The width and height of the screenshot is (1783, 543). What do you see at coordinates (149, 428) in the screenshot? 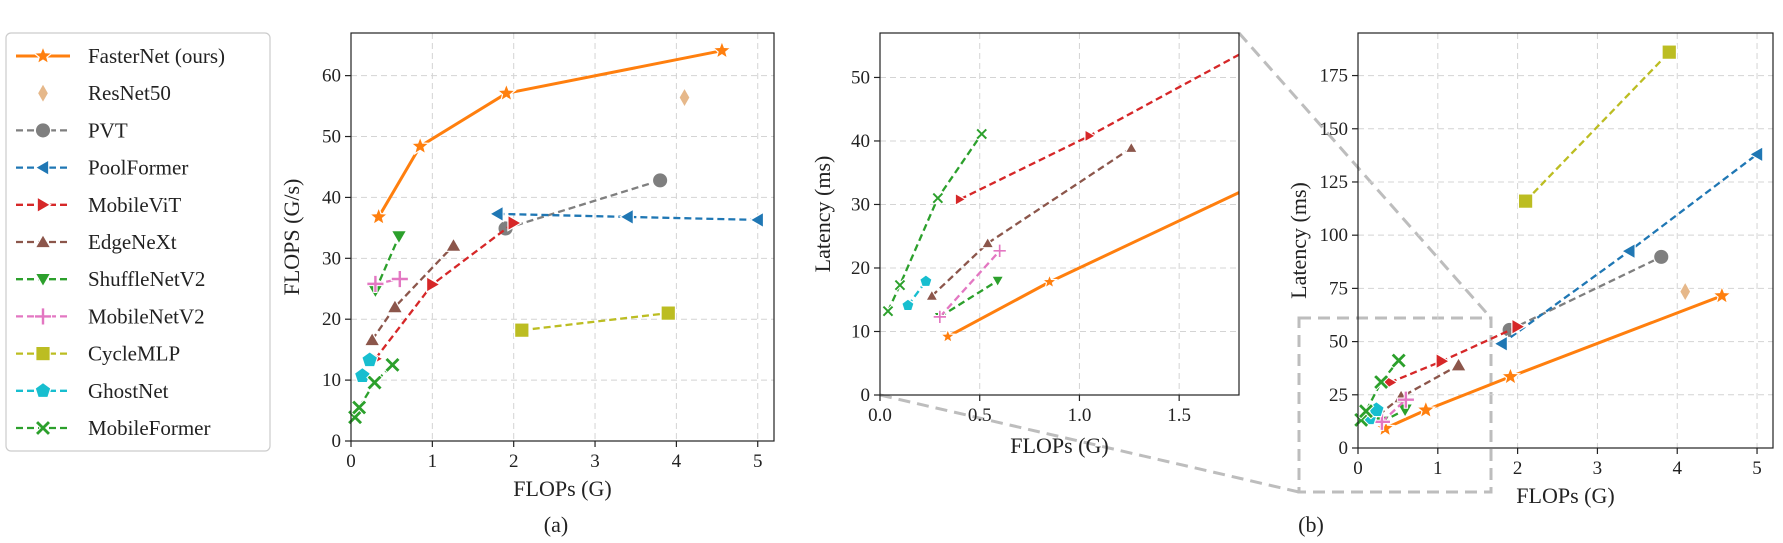
I see `legend-label: MobileFormer` at bounding box center [149, 428].